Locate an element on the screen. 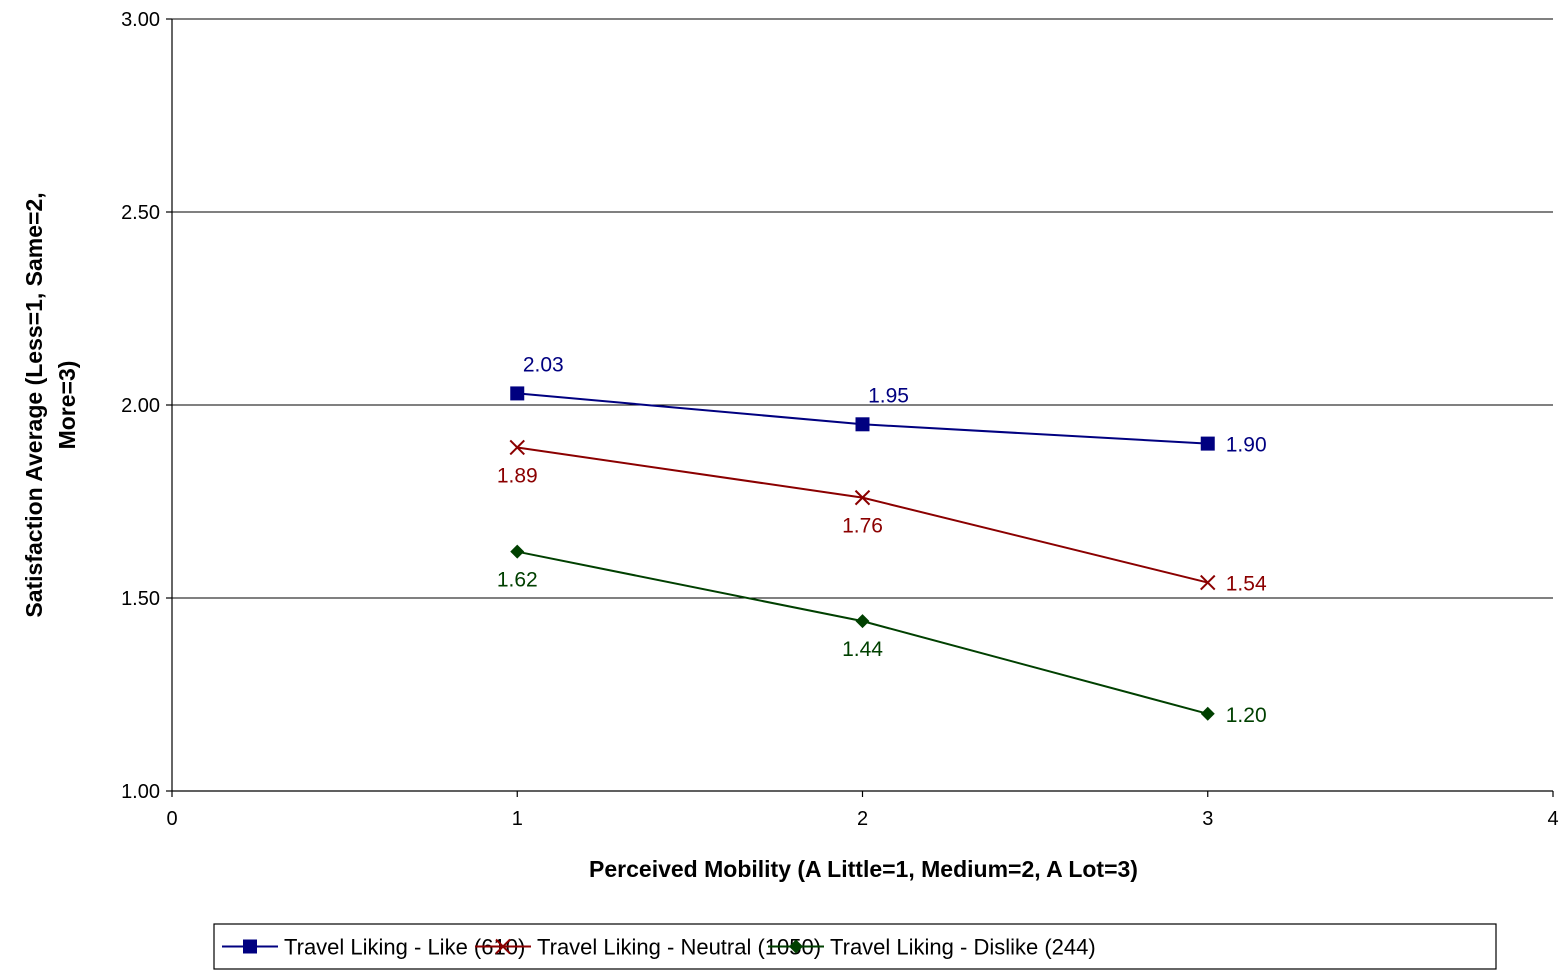 The image size is (1566, 972). series-line is located at coordinates (863, 632).